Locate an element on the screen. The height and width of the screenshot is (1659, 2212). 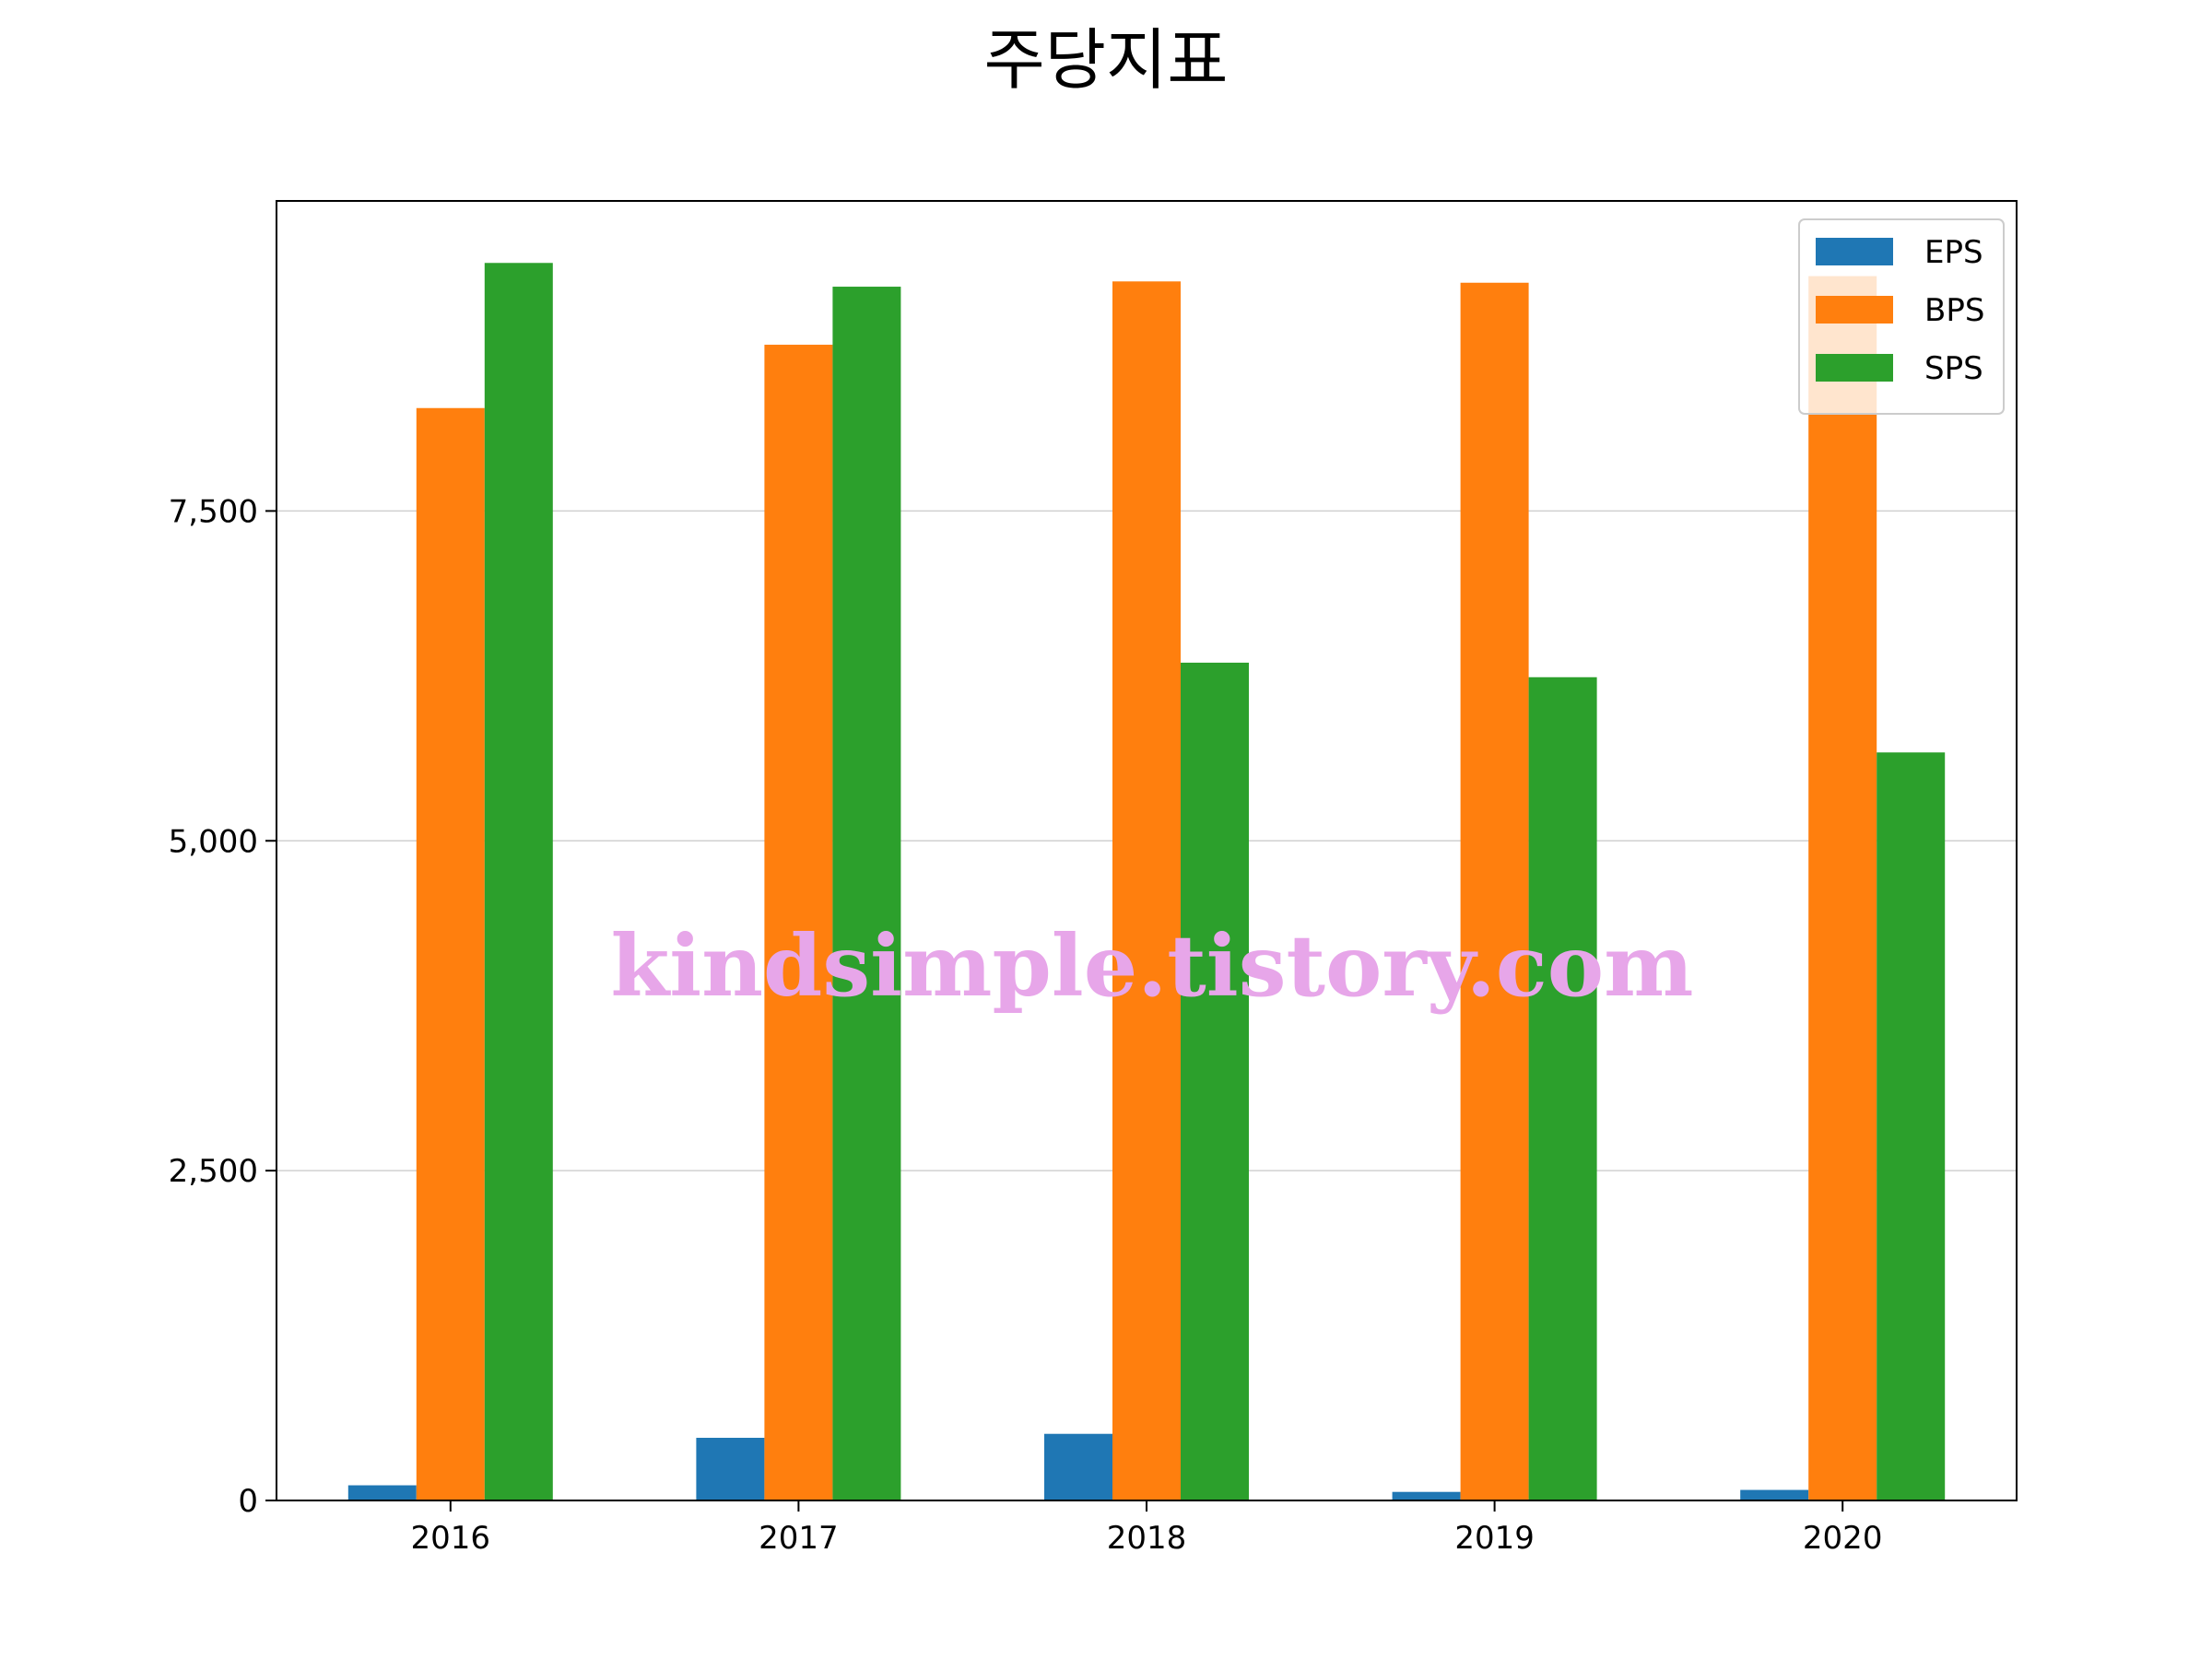
x-tick-label: 2018 is located at coordinates (1147, 1538).